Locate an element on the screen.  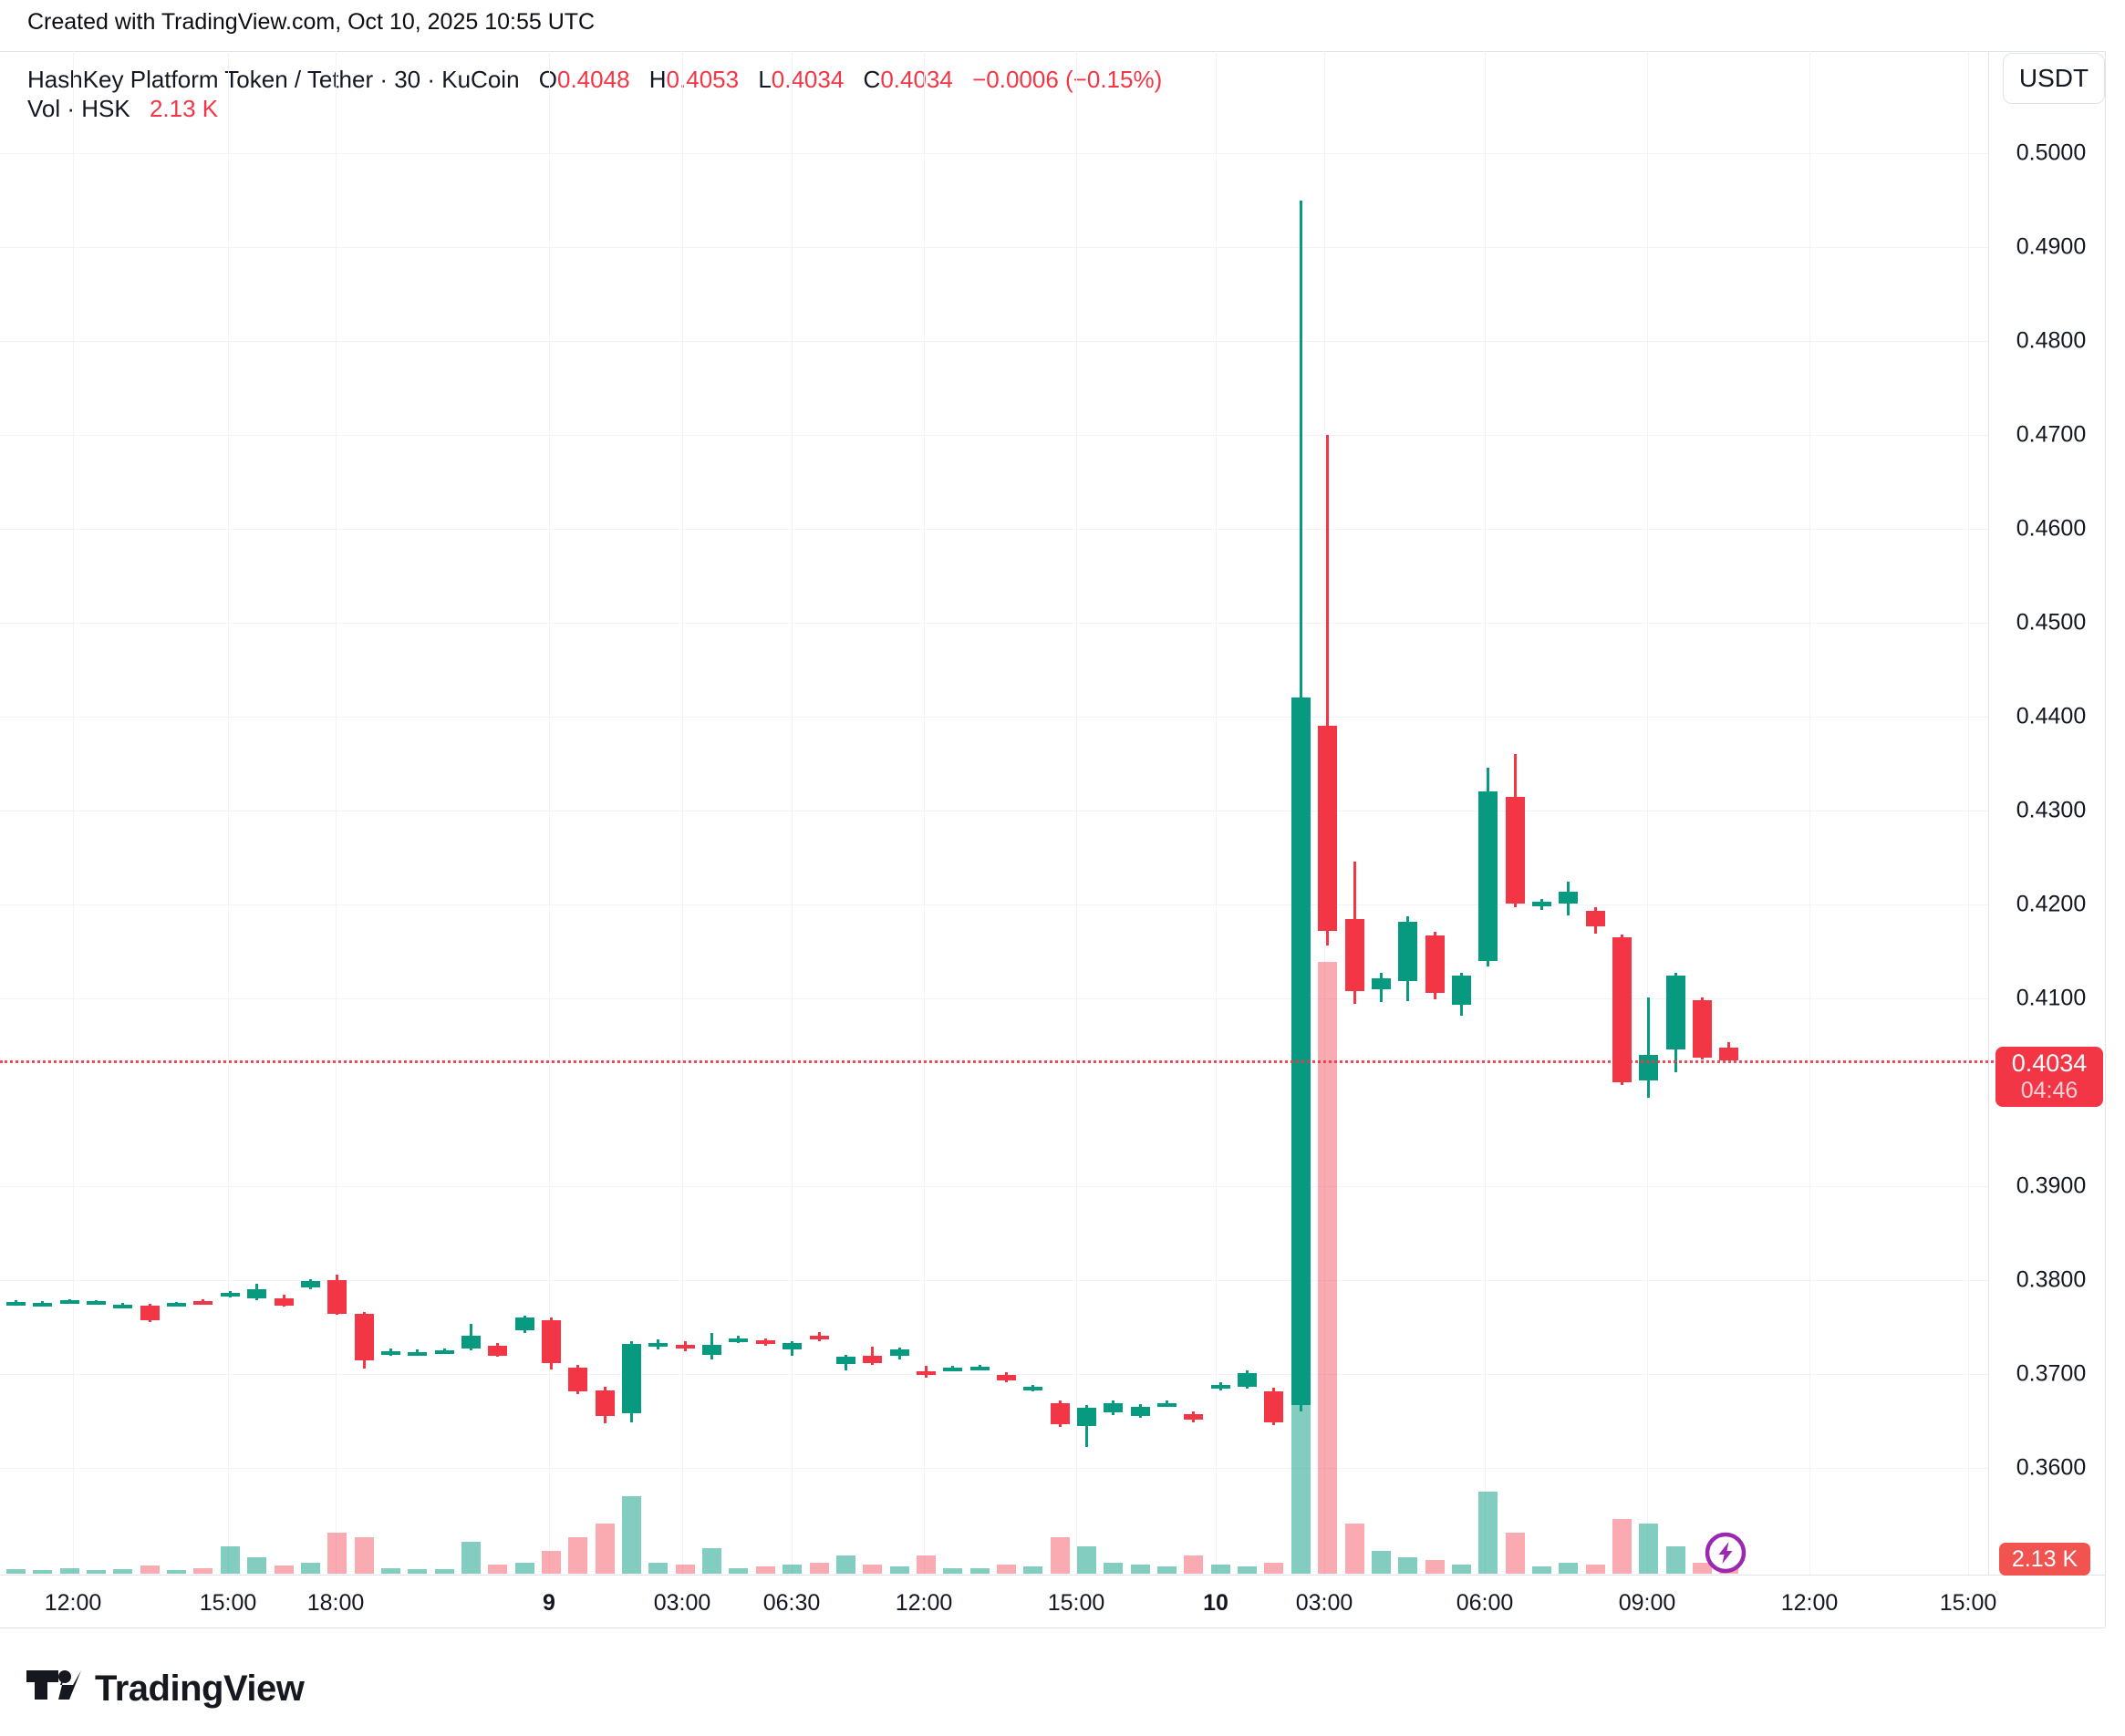
currency-toggle-button: USDT is located at coordinates (2054, 78).